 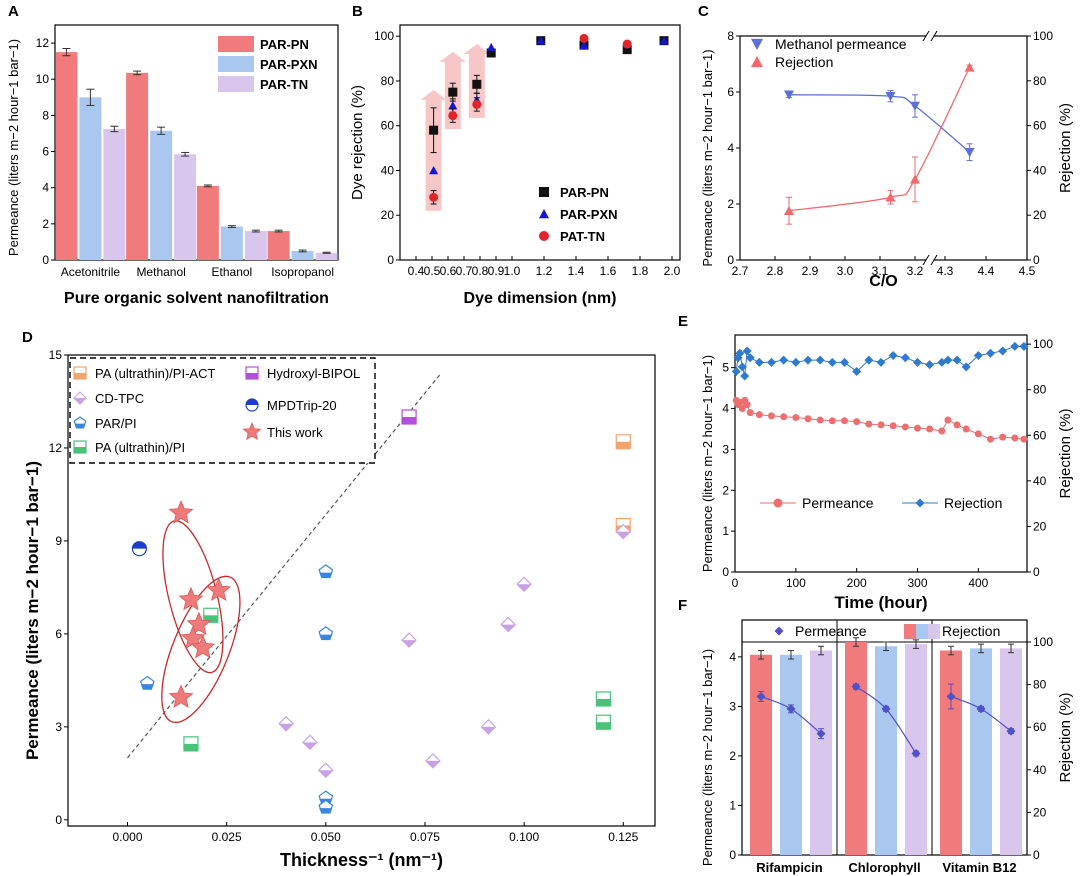 What do you see at coordinates (883, 281) in the screenshot?
I see `c-x-axis-title: C/O` at bounding box center [883, 281].